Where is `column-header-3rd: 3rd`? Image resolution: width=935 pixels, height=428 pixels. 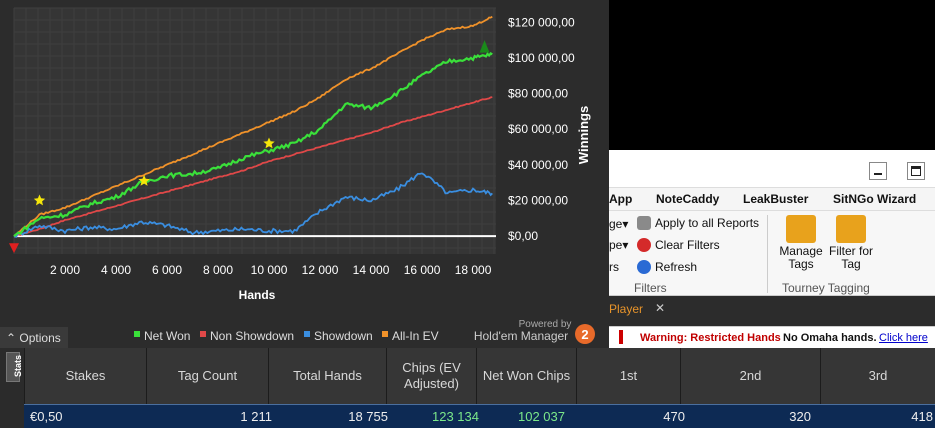
column-header-3rd: 3rd is located at coordinates (877, 376).